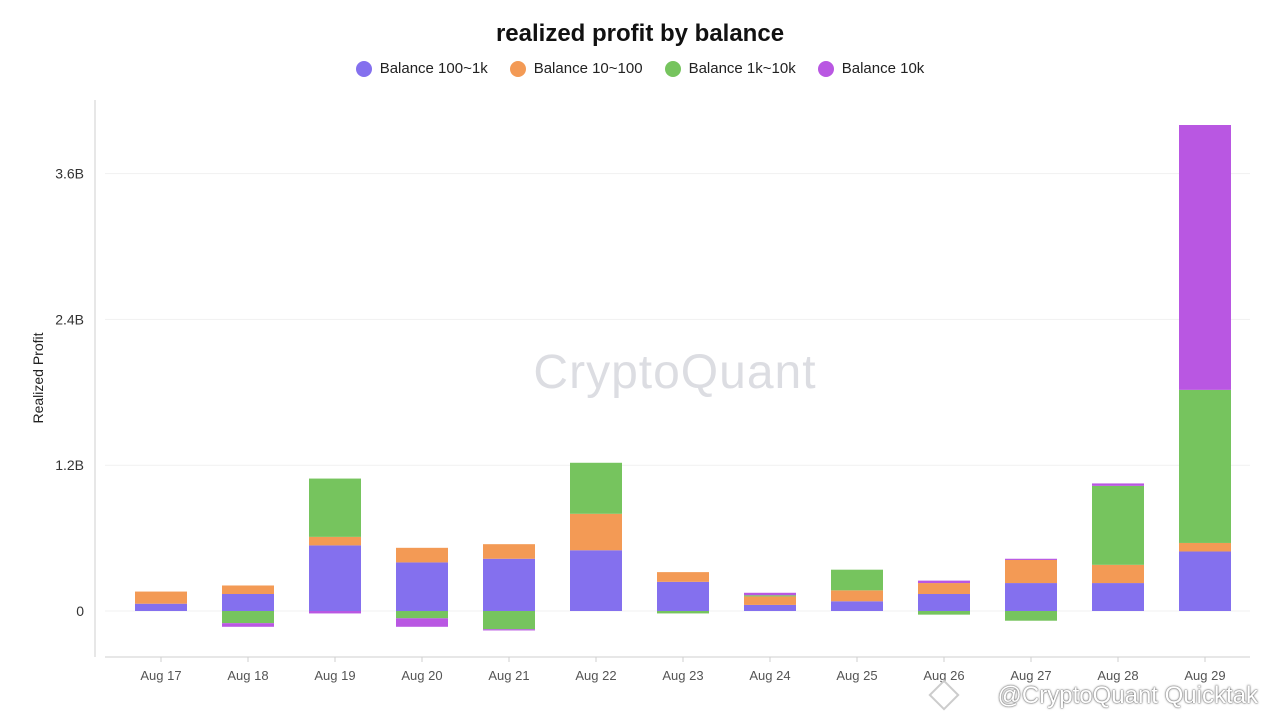  What do you see at coordinates (69, 465) in the screenshot?
I see `y-tick-label: 1.2B` at bounding box center [69, 465].